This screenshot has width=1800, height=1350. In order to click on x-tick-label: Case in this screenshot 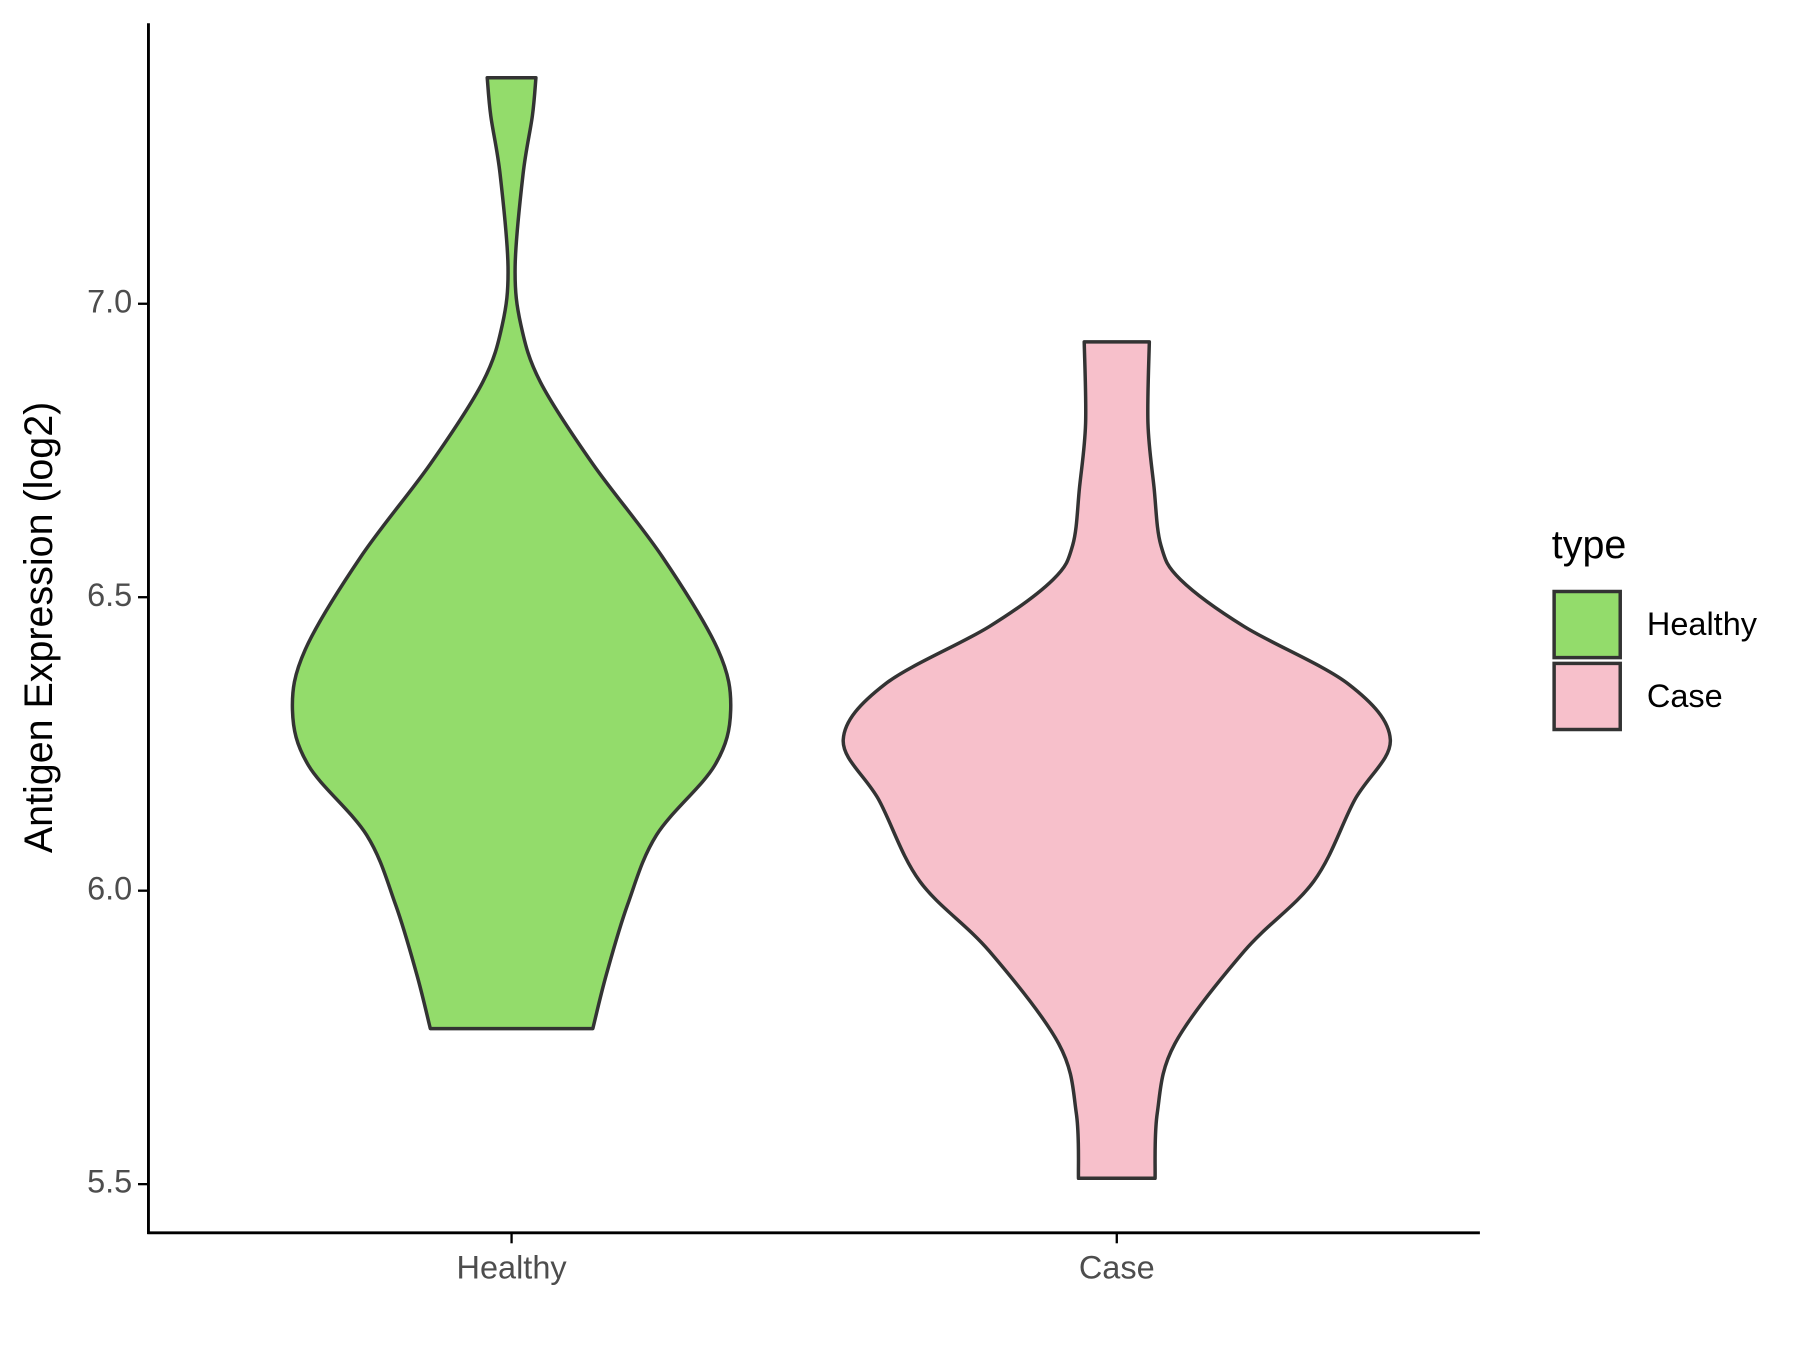, I will do `click(1117, 1268)`.